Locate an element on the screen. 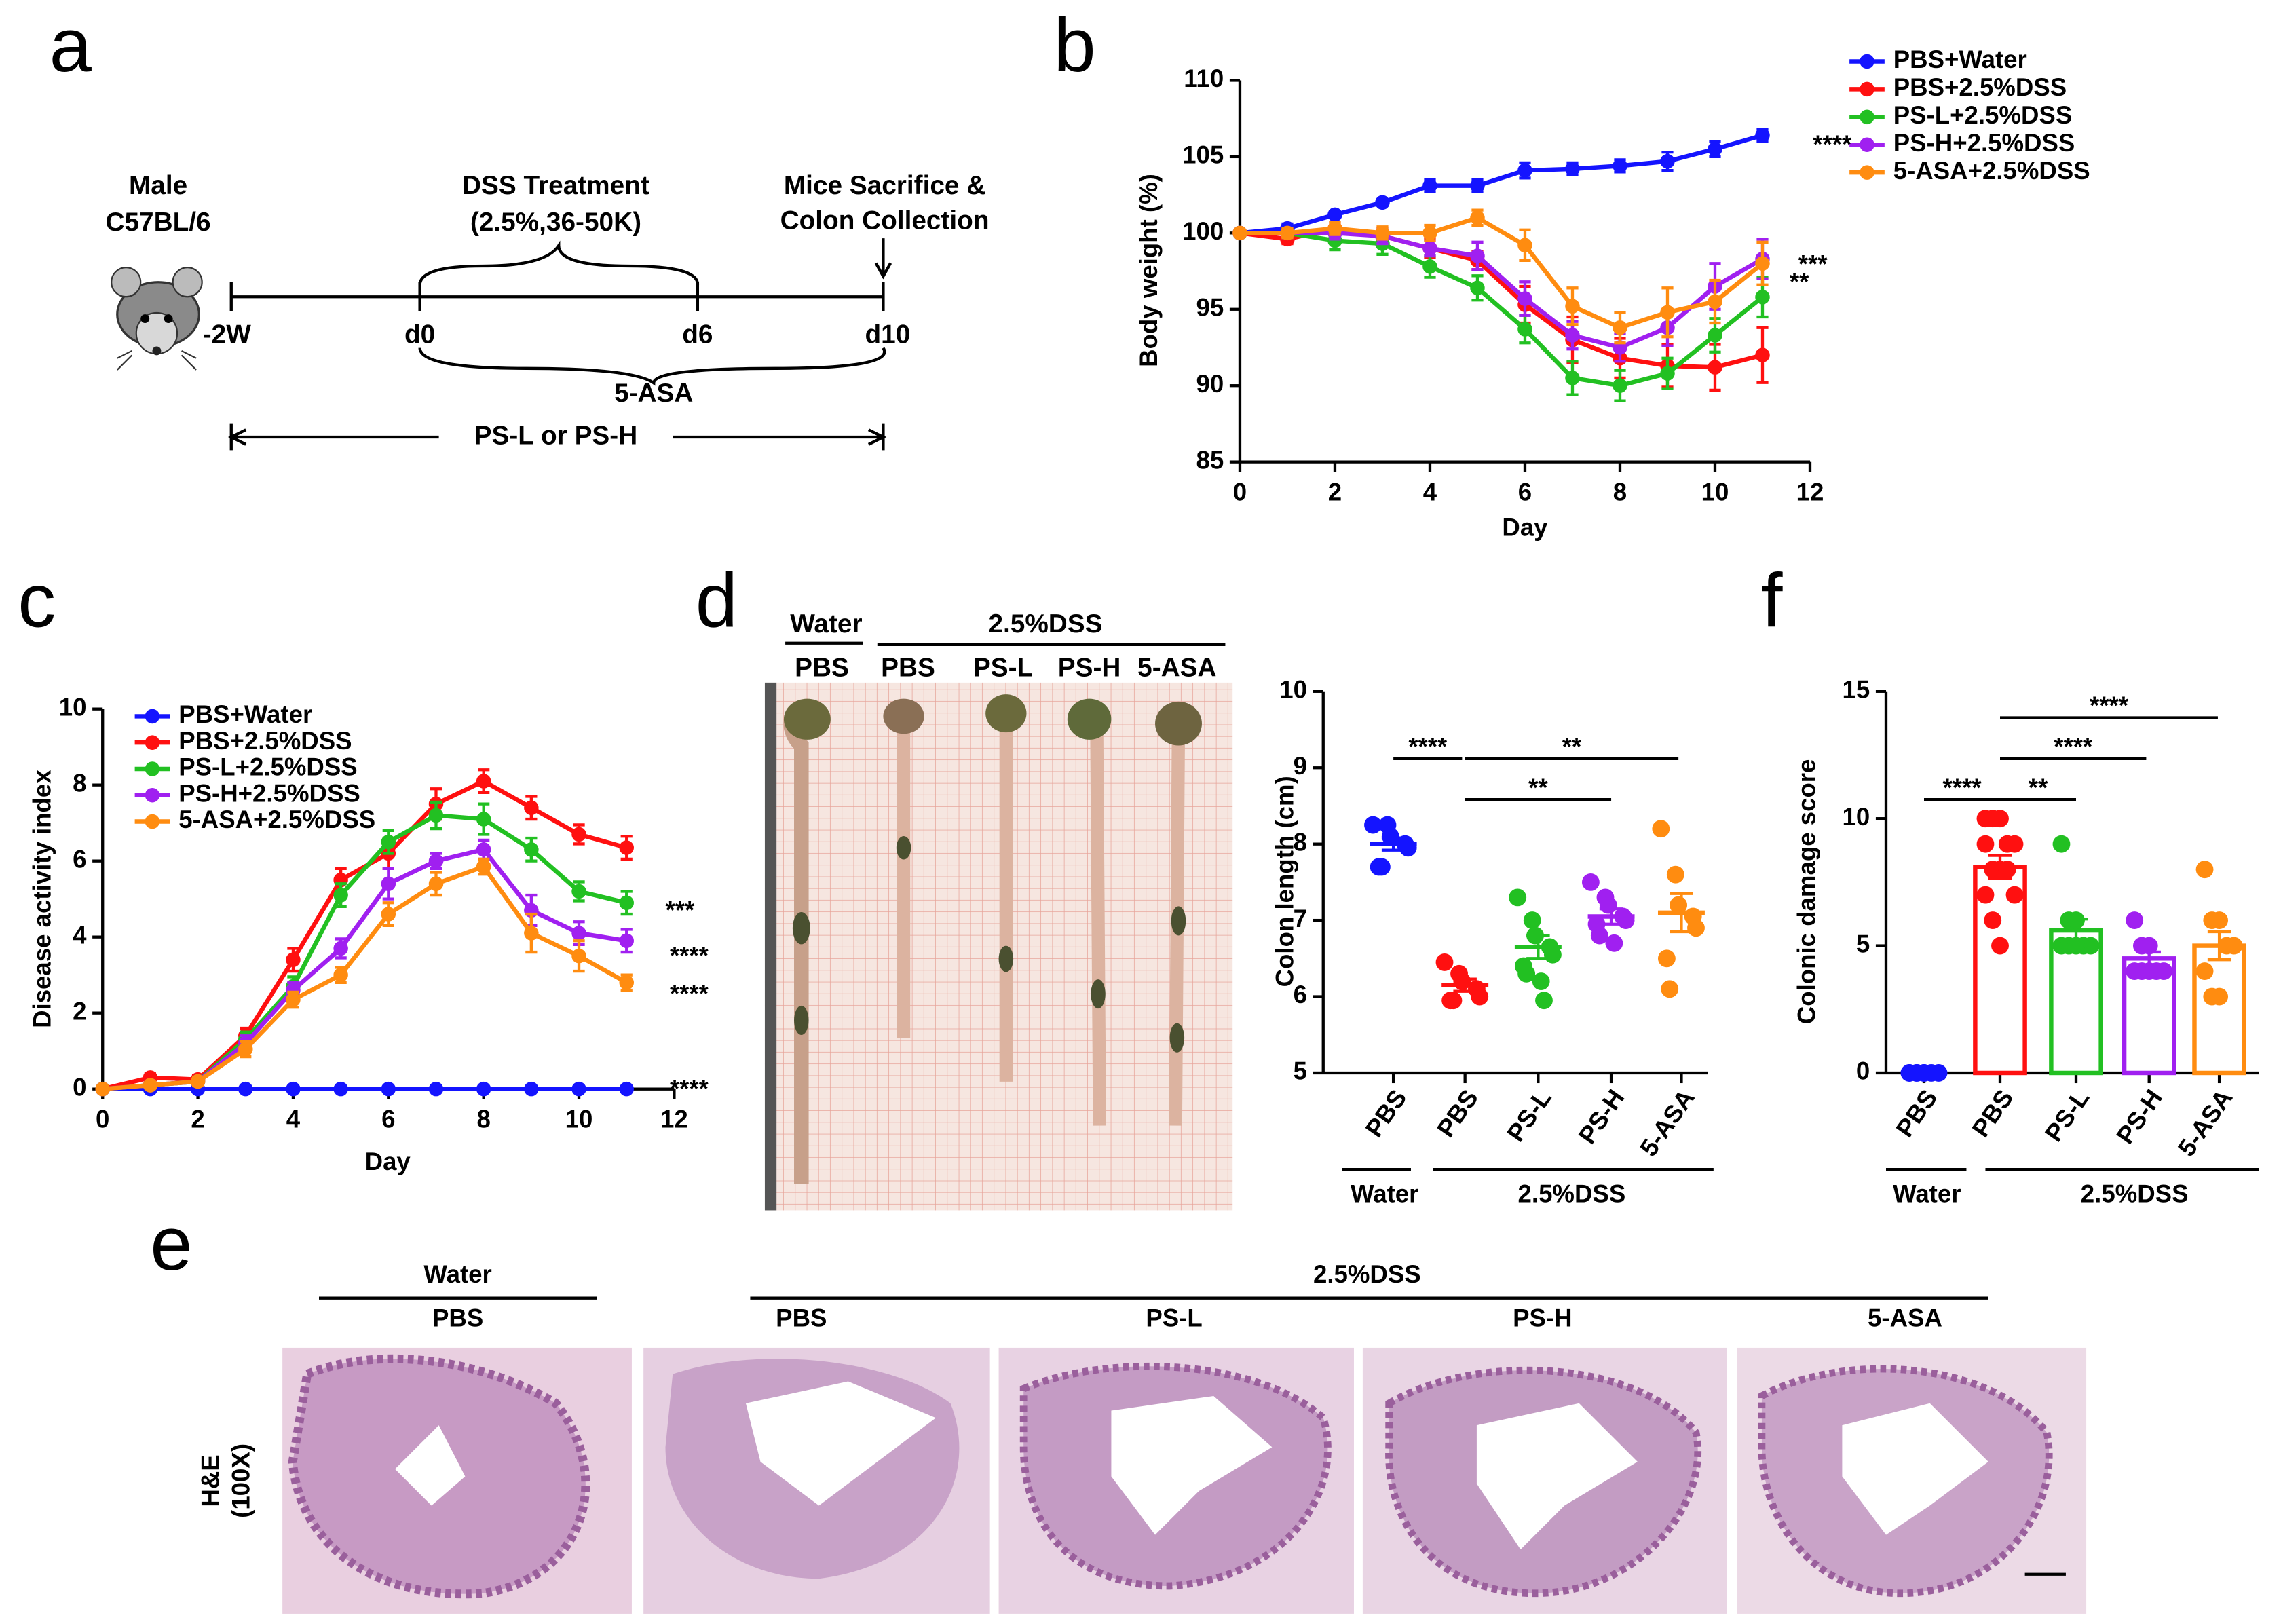 This screenshot has width=2281, height=1624. x-tick-label: 4 is located at coordinates (1430, 492).